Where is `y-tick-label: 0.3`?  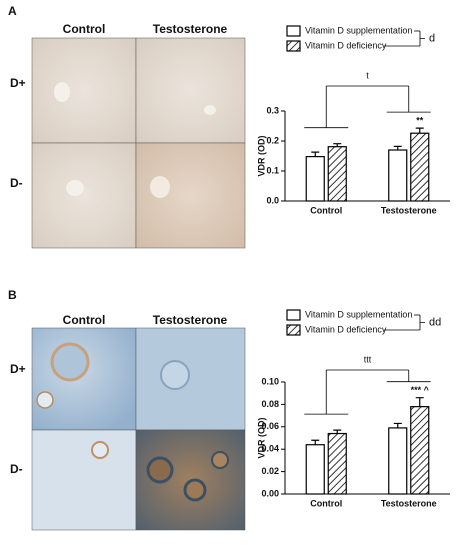
y-tick-label: 0.3 is located at coordinates (272, 110).